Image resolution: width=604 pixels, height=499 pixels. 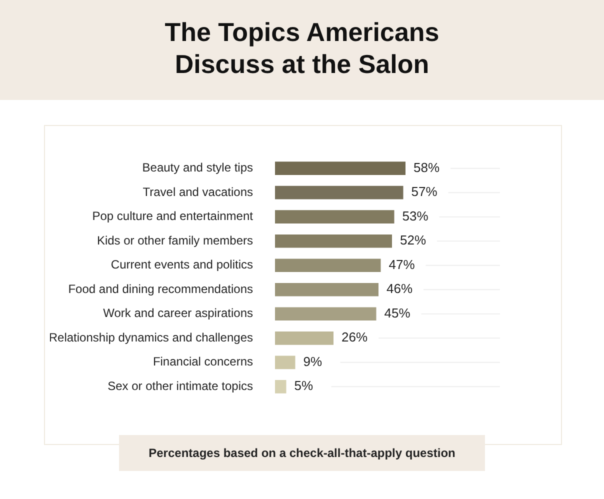 I want to click on data-label: 9%, so click(x=312, y=361).